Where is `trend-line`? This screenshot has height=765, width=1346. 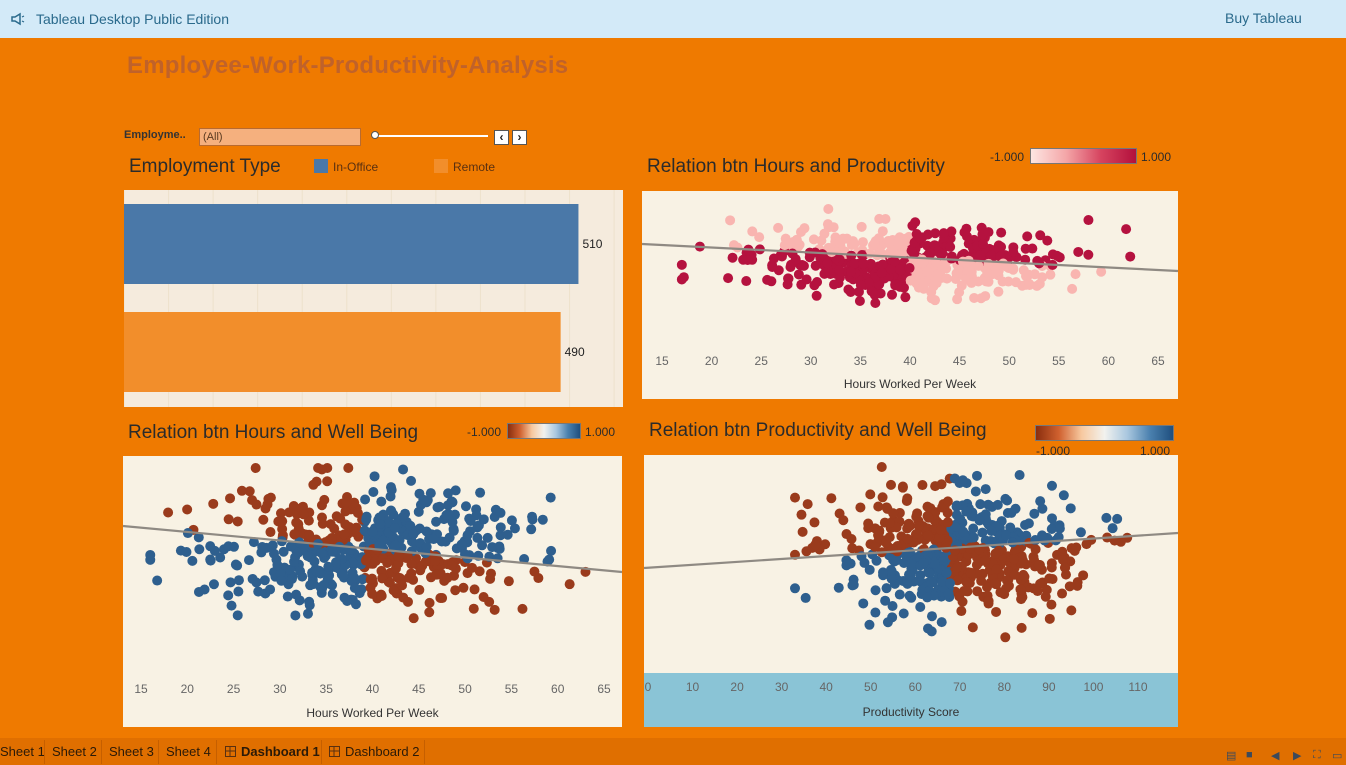 trend-line is located at coordinates (372, 549).